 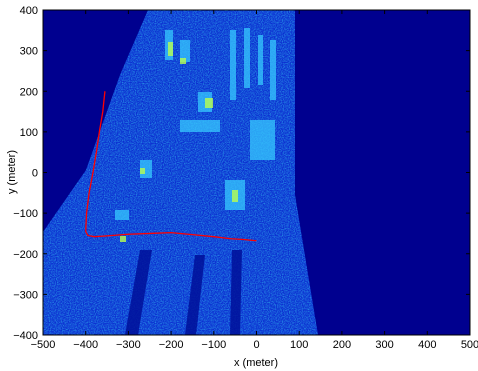 What do you see at coordinates (128, 345) in the screenshot?
I see `x-tick-label: −300` at bounding box center [128, 345].